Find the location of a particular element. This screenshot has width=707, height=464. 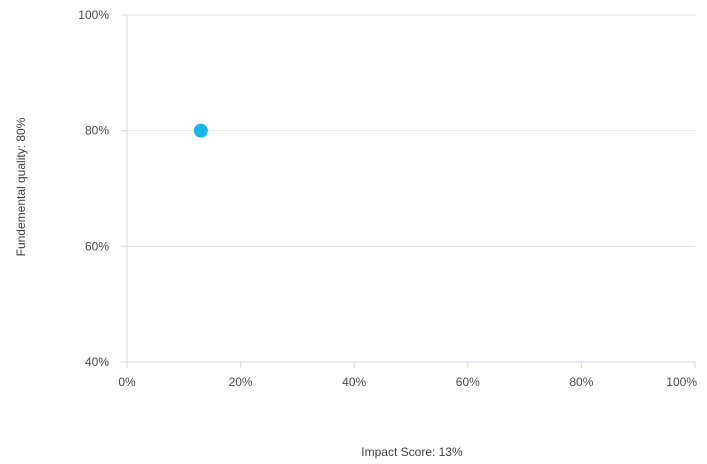

y-tick-label: 80% is located at coordinates (97, 131).